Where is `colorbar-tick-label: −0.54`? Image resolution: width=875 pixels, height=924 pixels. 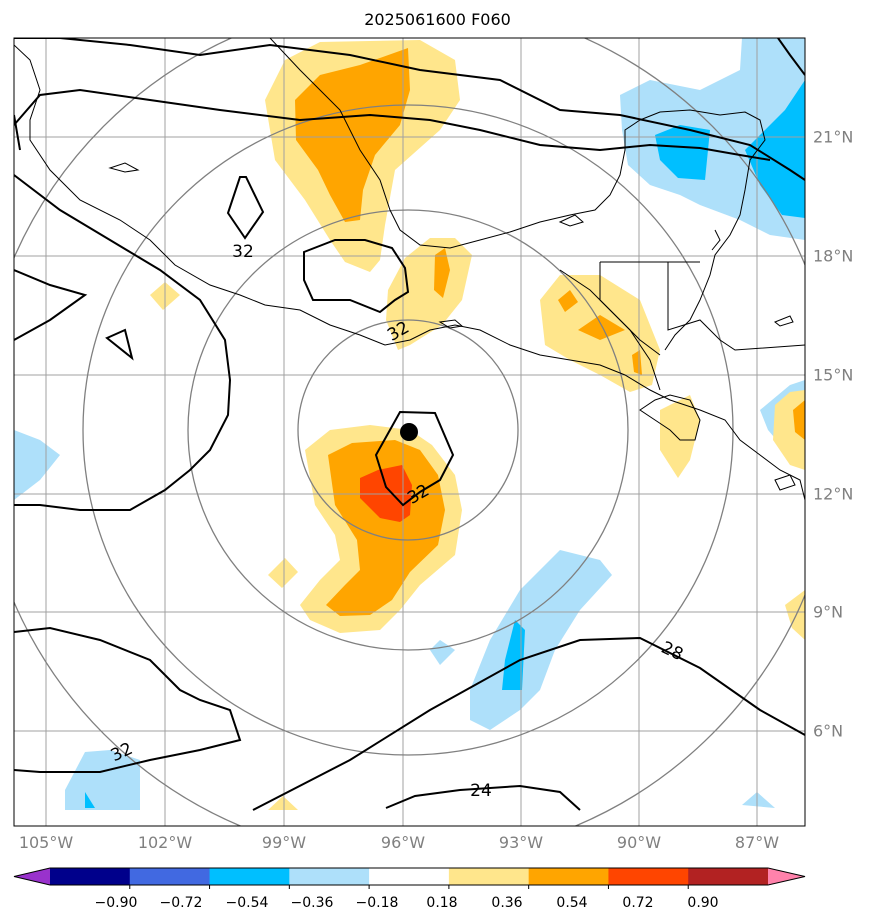 colorbar-tick-label: −0.54 is located at coordinates (247, 903).